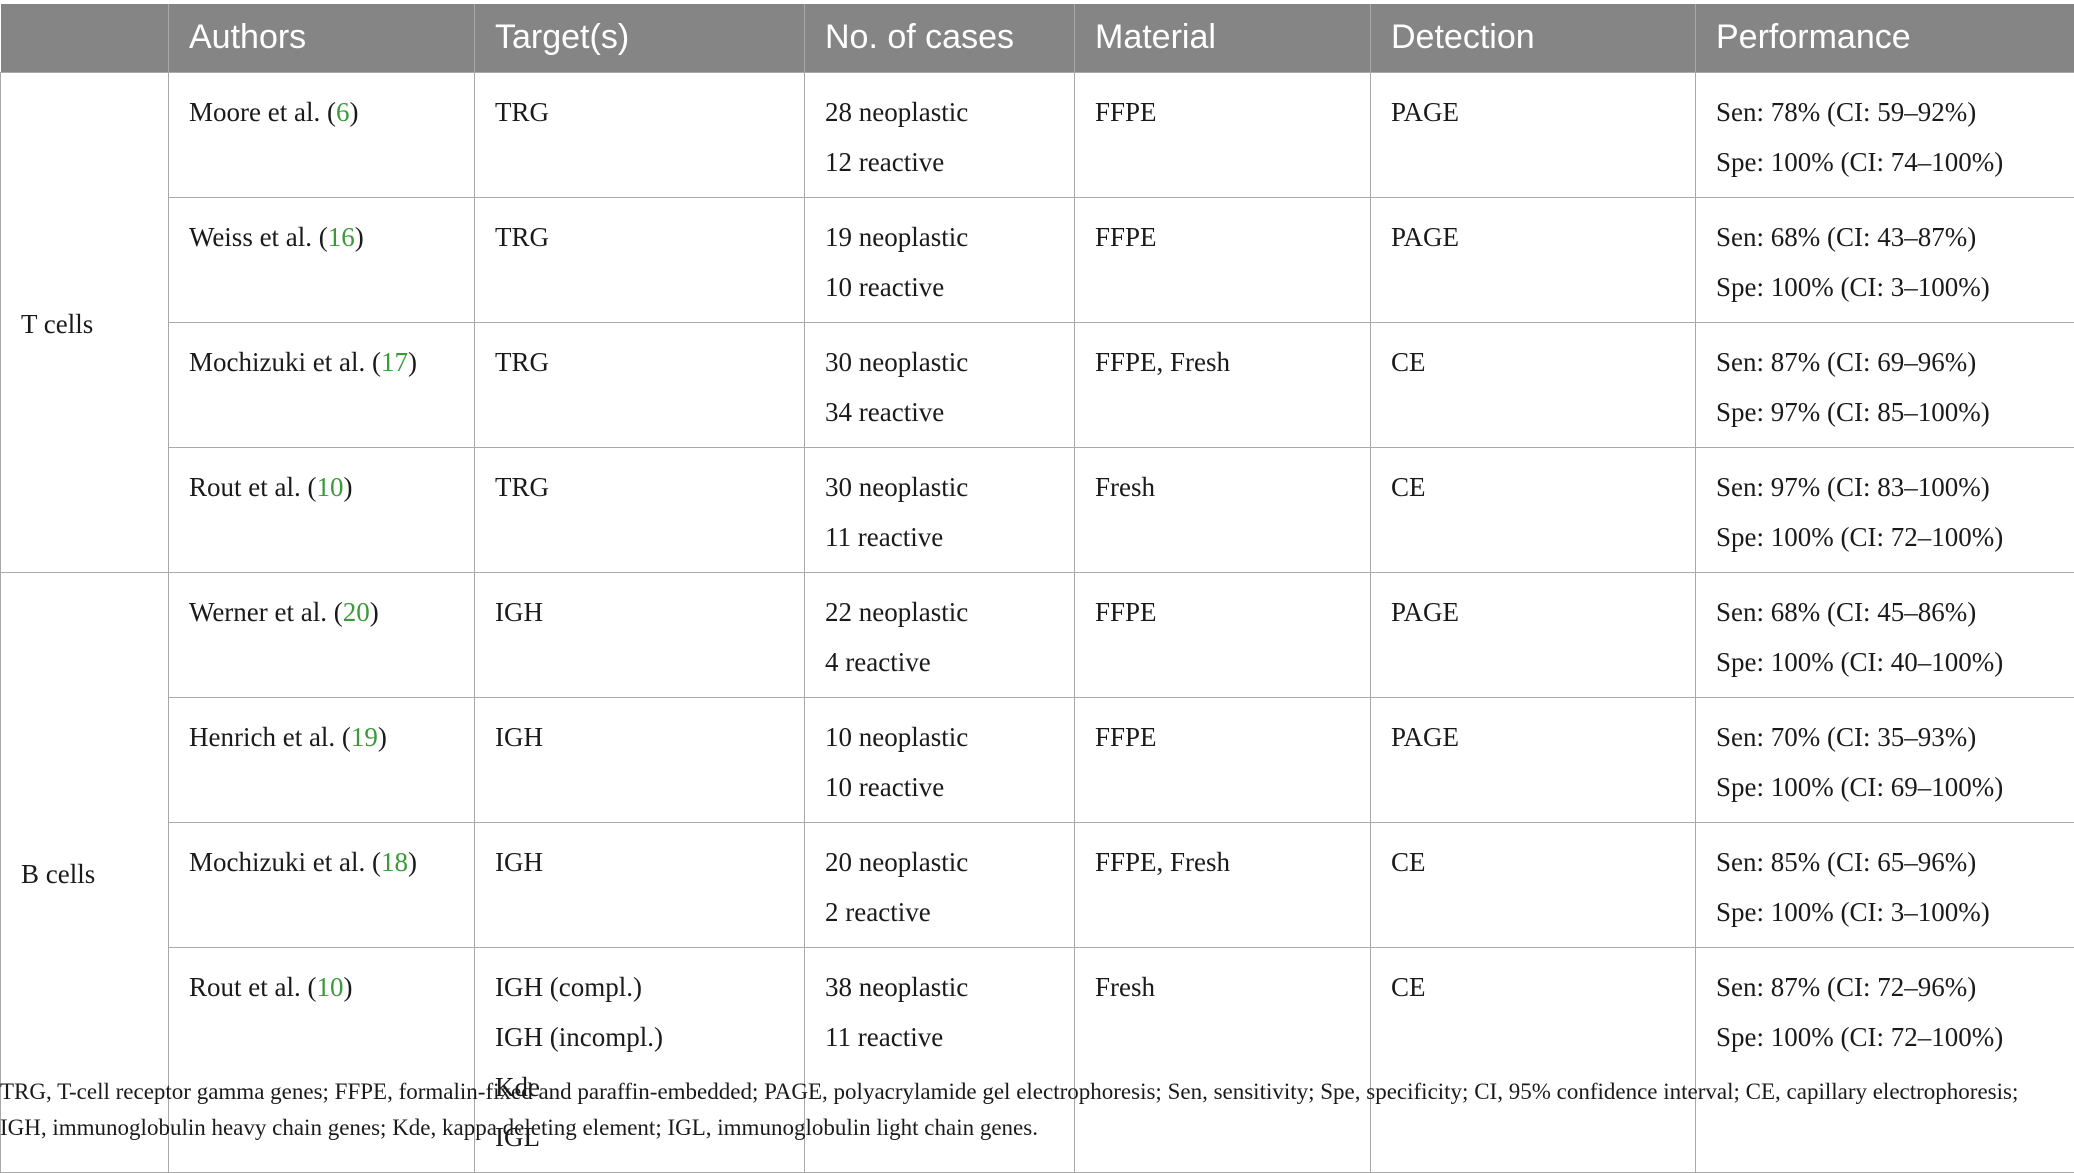 The width and height of the screenshot is (2074, 1173). What do you see at coordinates (322, 134) in the screenshot?
I see `author-cell: Moore et al. (6)` at bounding box center [322, 134].